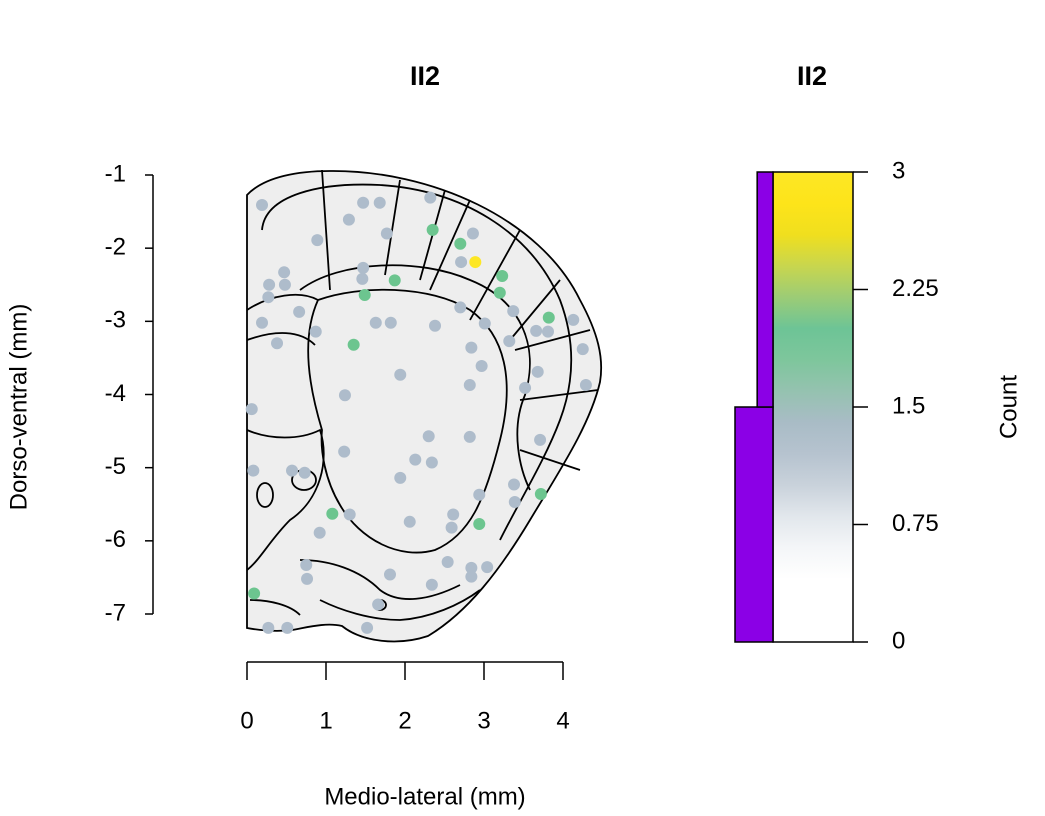 The width and height of the screenshot is (1045, 816). Describe the element at coordinates (115, 539) in the screenshot. I see `y-tick-label: -6` at that location.